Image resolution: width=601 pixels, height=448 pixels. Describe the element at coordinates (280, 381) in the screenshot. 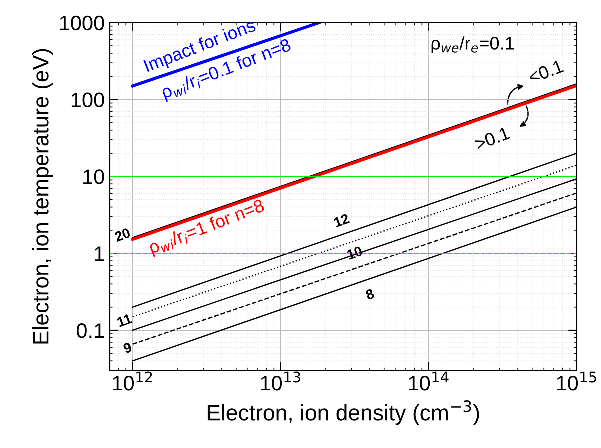

I see `x-tick-label: 10$^{13}$` at that location.